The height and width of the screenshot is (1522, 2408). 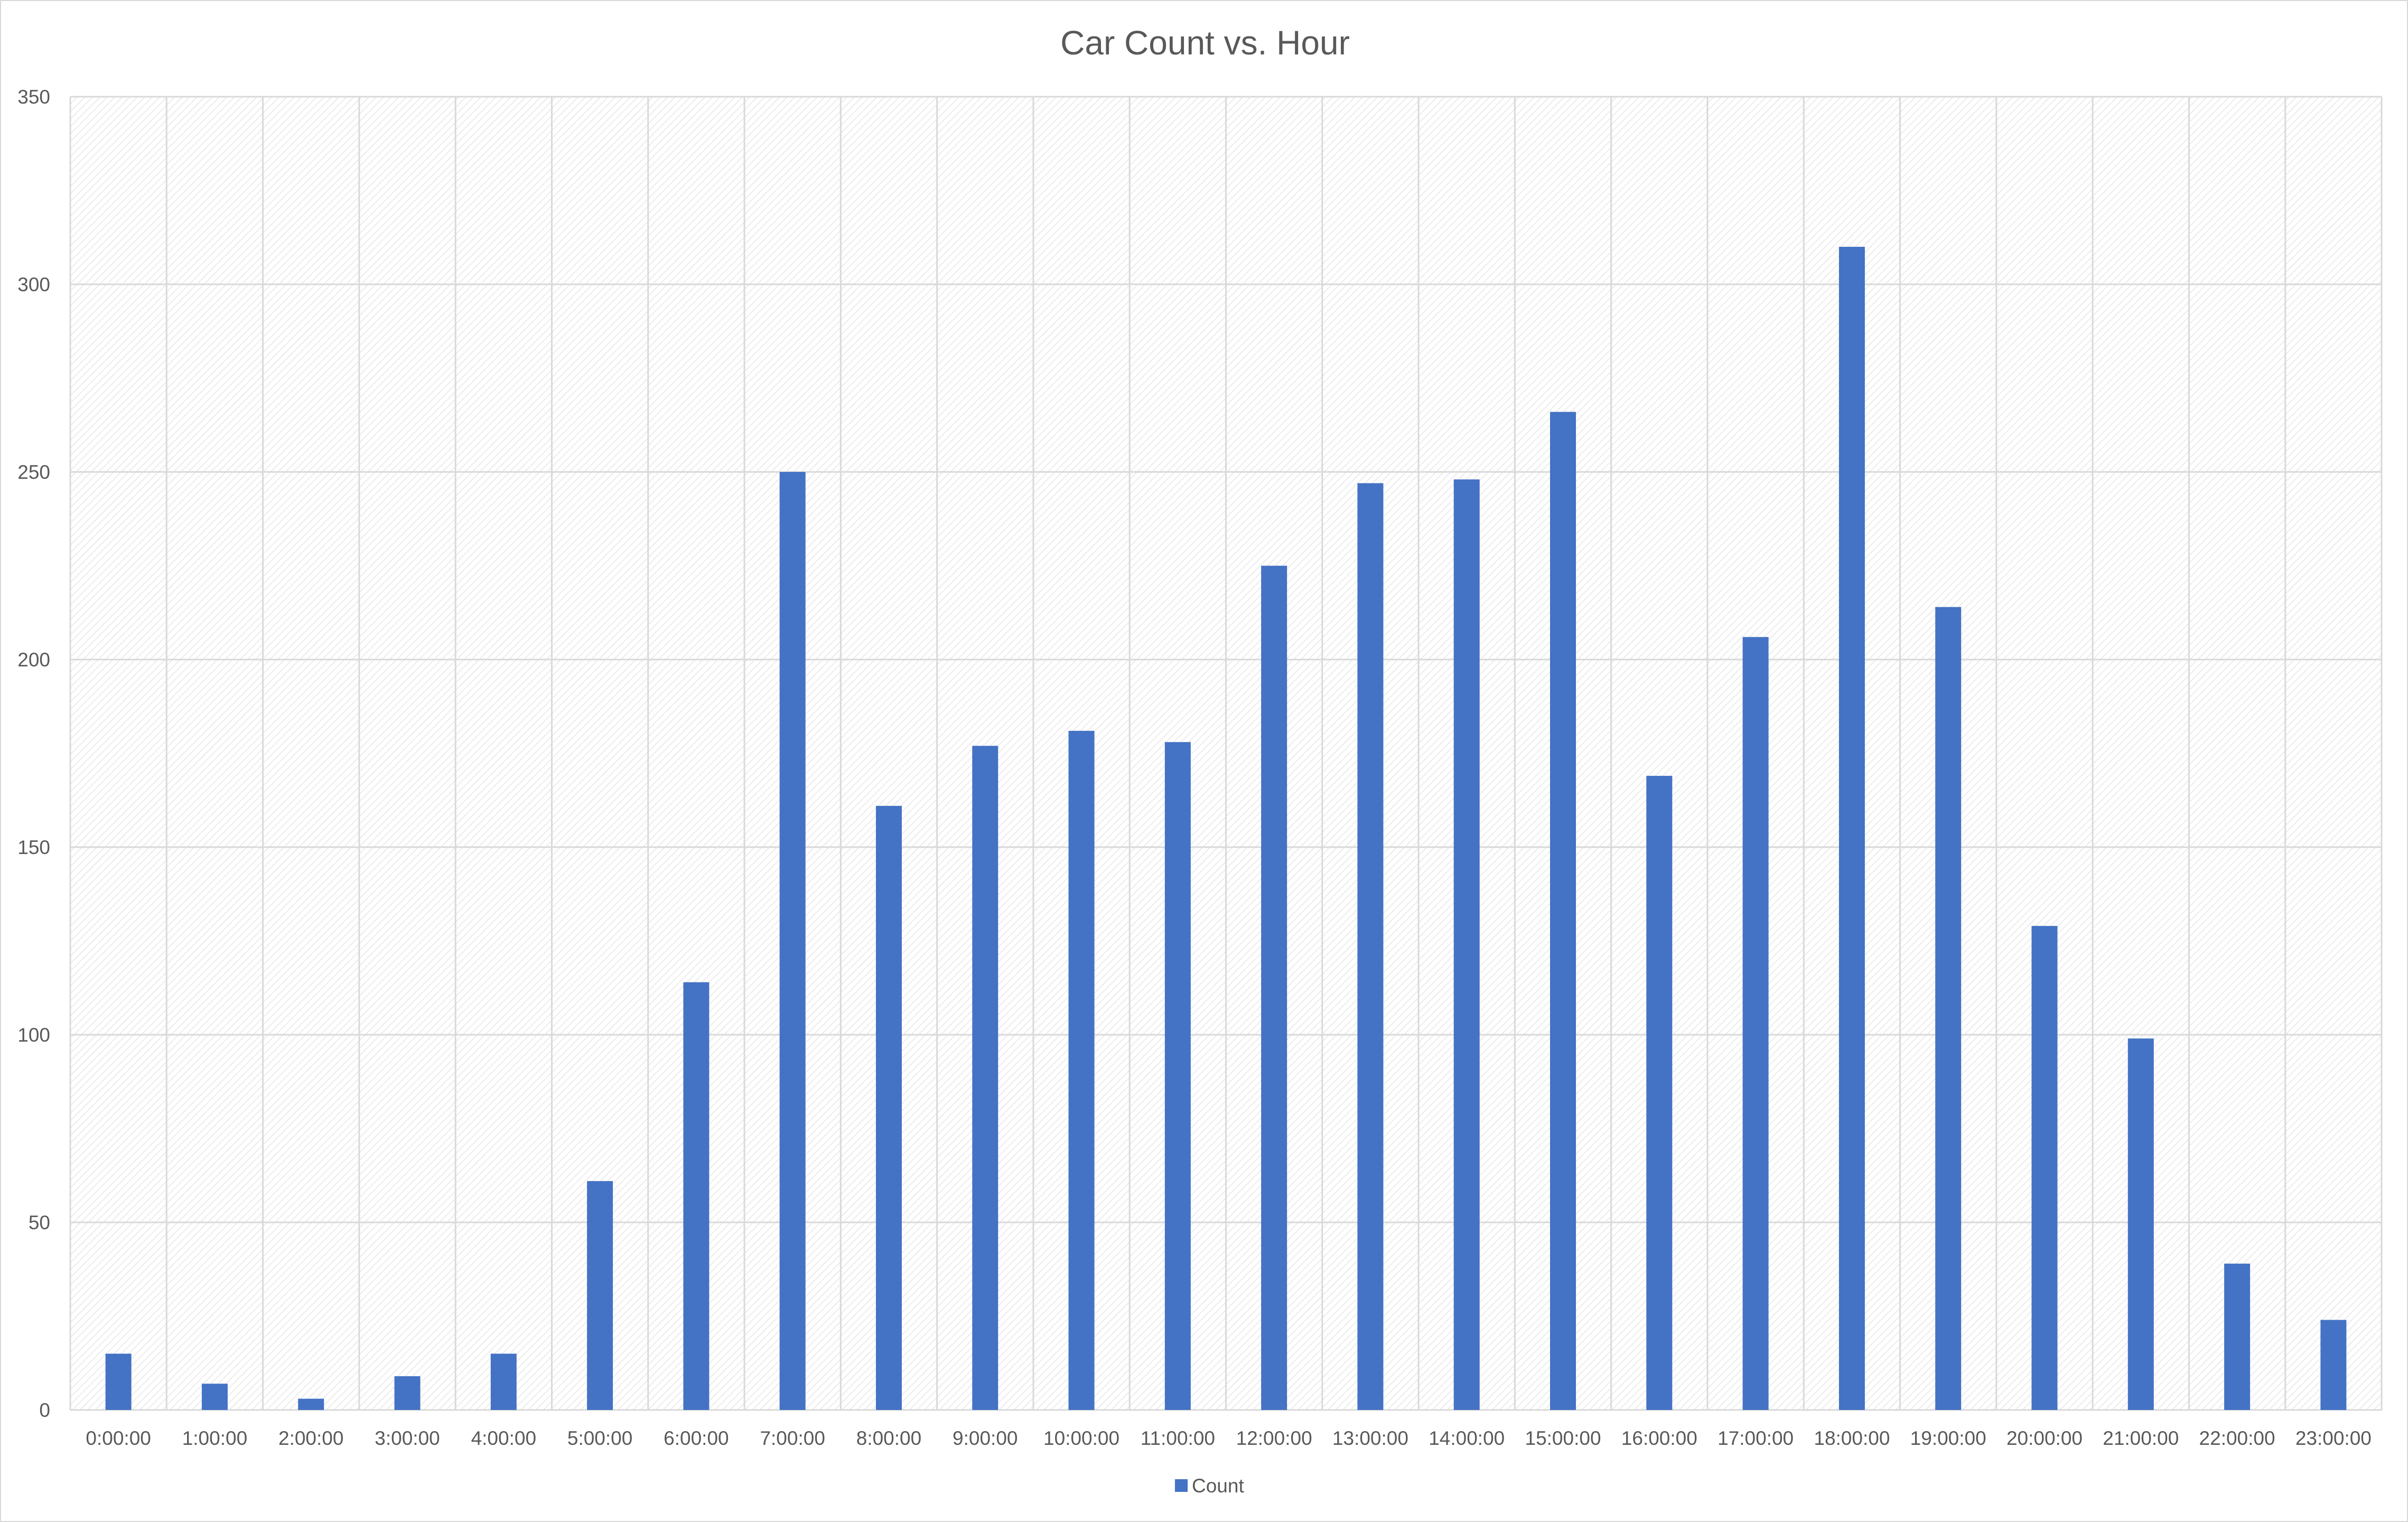 I want to click on x-tick-label: 15:00:00, so click(x=1563, y=1438).